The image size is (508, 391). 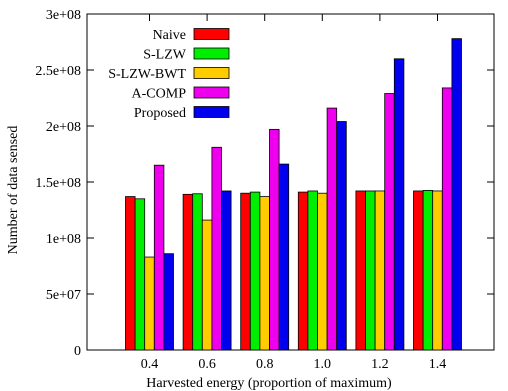 What do you see at coordinates (323, 364) in the screenshot?
I see `x-tick-label: 1.0` at bounding box center [323, 364].